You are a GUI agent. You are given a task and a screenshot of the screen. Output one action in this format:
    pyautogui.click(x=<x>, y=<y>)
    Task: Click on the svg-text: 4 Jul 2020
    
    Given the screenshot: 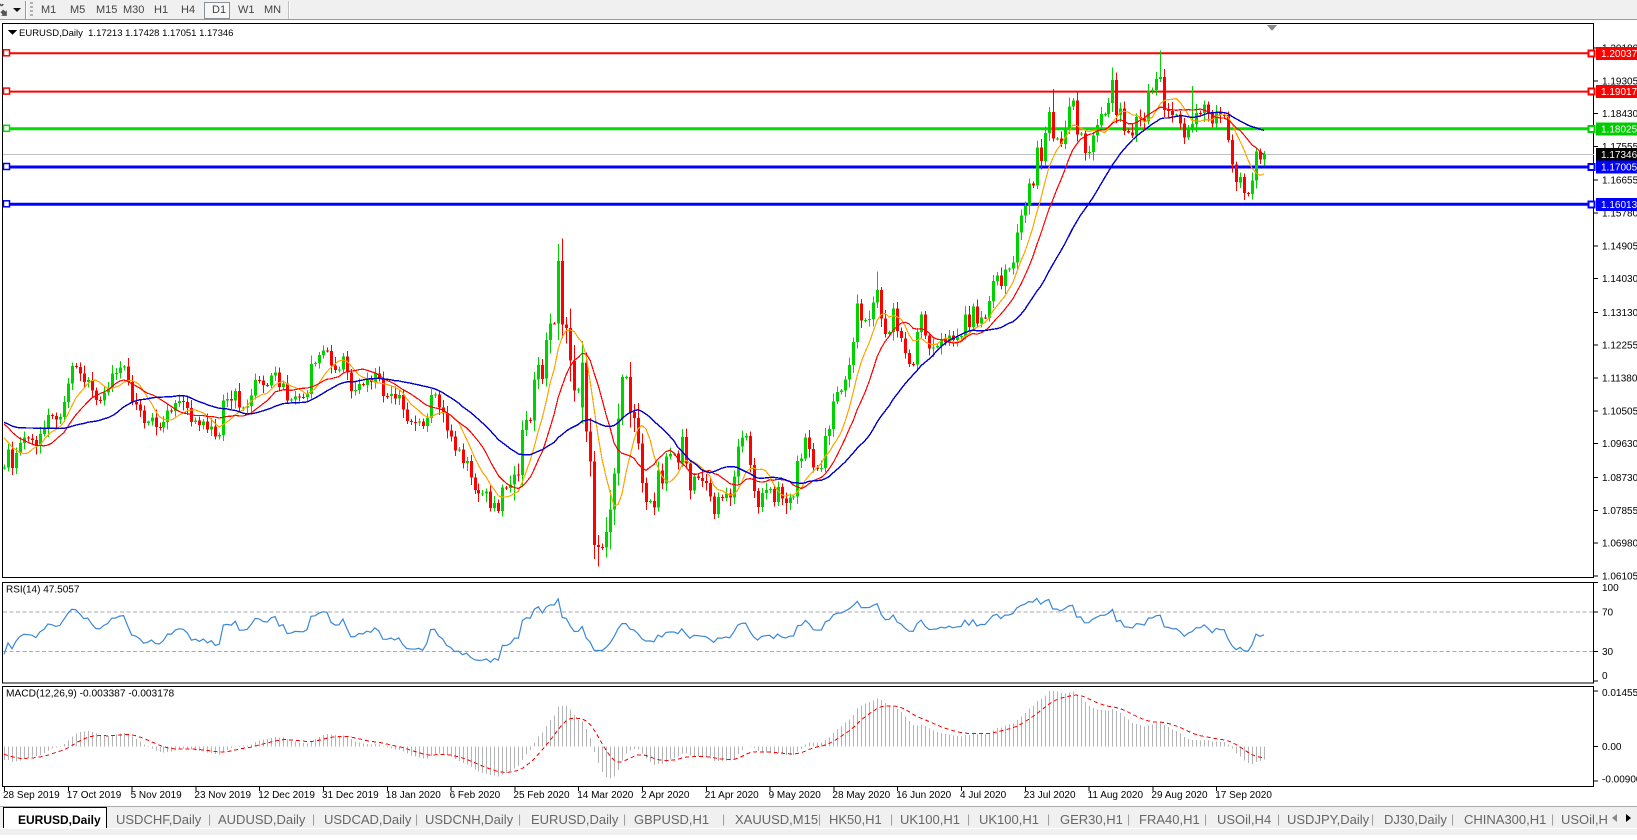 What is the action you would take?
    pyautogui.click(x=983, y=795)
    